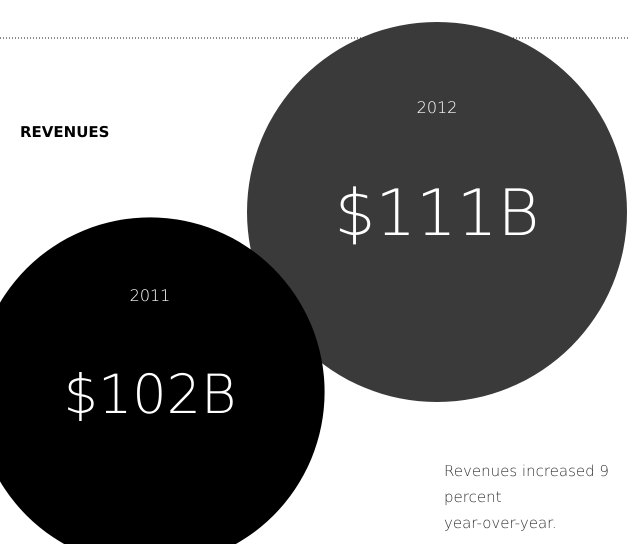  What do you see at coordinates (437, 108) in the screenshot?
I see `category-label: 2012` at bounding box center [437, 108].